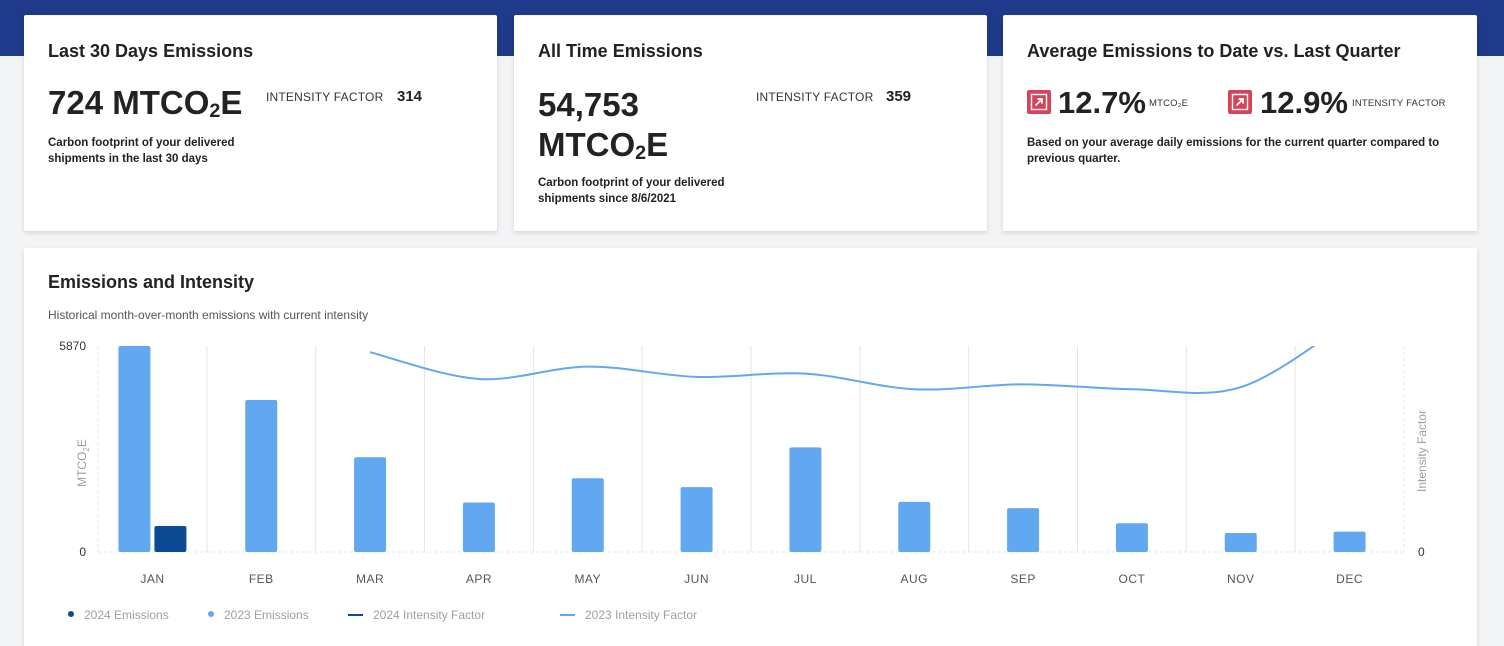  I want to click on emissions-change-unit: MTCO₂E, so click(1169, 103).